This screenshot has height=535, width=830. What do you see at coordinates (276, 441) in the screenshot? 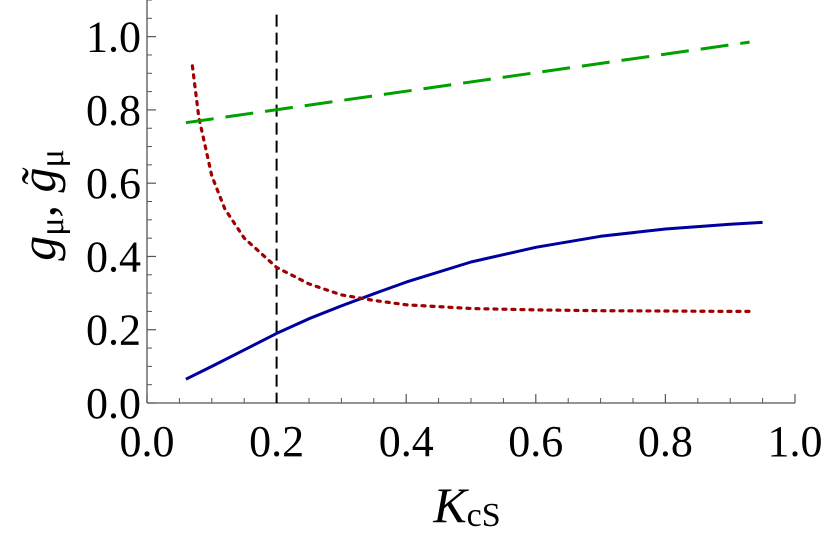
I see `x-tick-label: 0.2` at bounding box center [276, 441].